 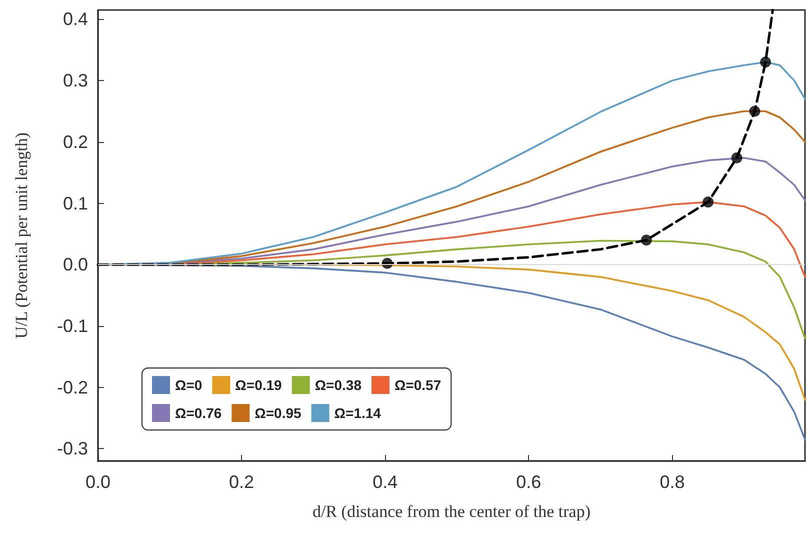 What do you see at coordinates (358, 413) in the screenshot?
I see `legend-label: Ω=1.14` at bounding box center [358, 413].